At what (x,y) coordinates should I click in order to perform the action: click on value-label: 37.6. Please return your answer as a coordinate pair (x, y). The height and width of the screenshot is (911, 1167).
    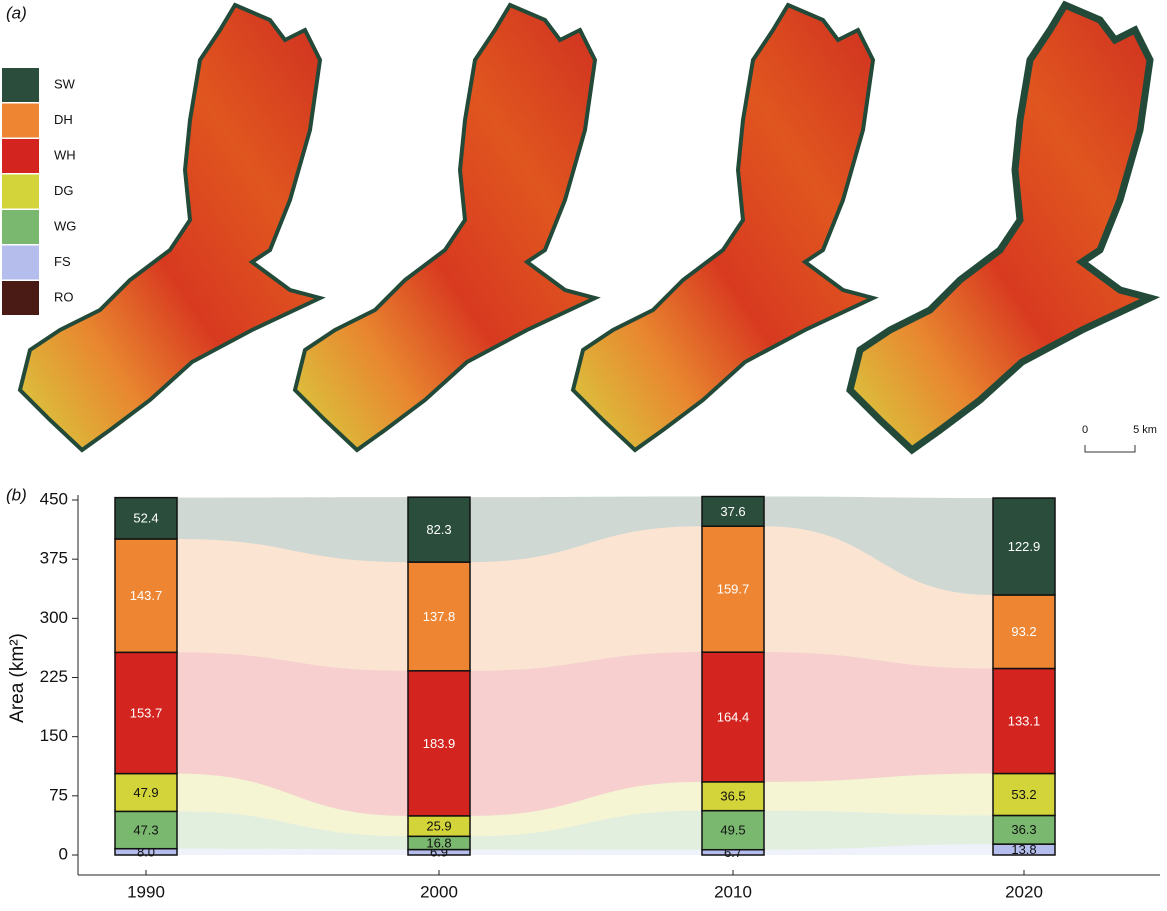
    Looking at the image, I should click on (732, 511).